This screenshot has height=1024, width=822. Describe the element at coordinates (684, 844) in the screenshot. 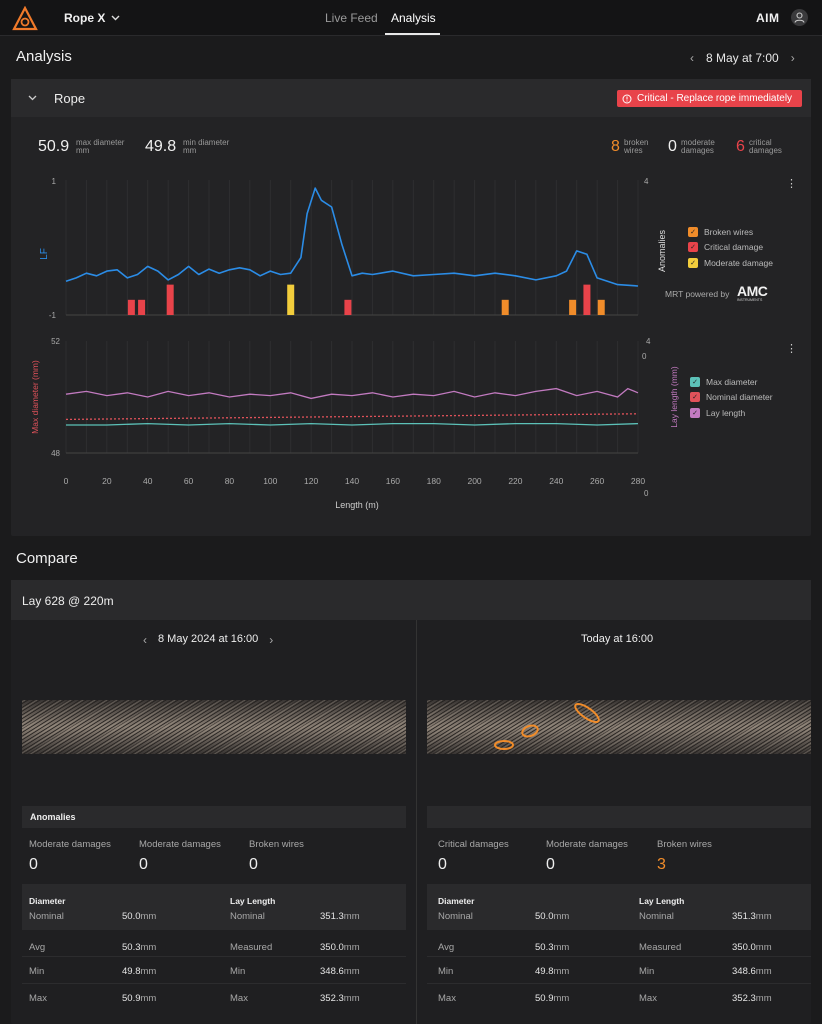

I see `right-stat-label: Broken wires` at that location.